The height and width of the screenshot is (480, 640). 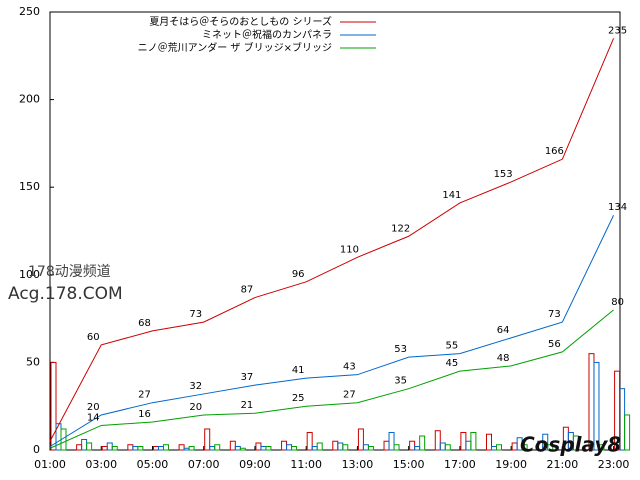 I want to click on x-tick-label: 05:00, so click(x=153, y=464).